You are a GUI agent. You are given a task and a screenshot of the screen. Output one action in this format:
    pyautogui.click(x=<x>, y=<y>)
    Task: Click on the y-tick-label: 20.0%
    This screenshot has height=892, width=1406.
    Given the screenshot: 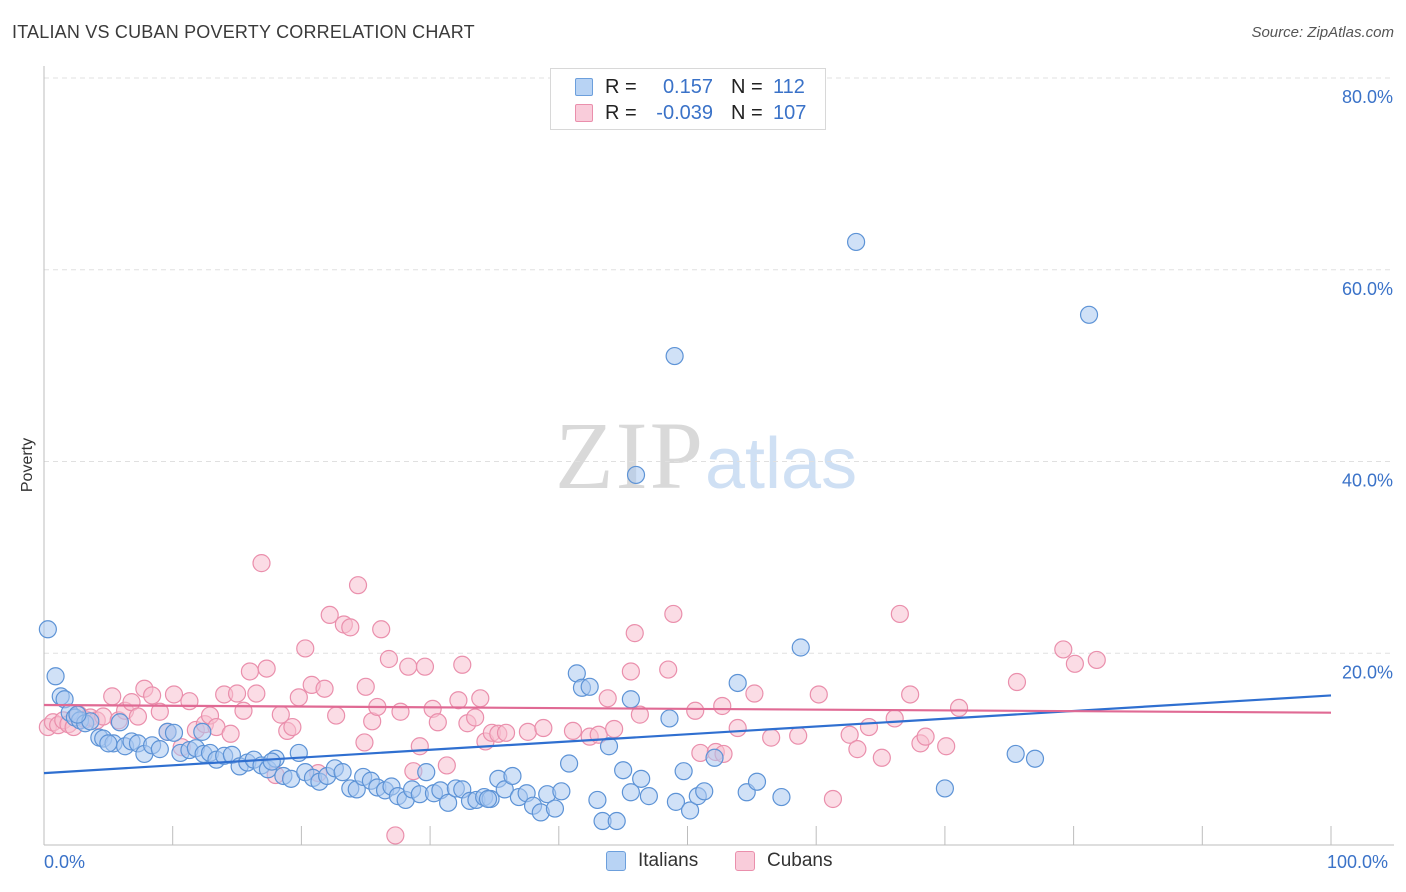 What is the action you would take?
    pyautogui.click(x=1367, y=672)
    